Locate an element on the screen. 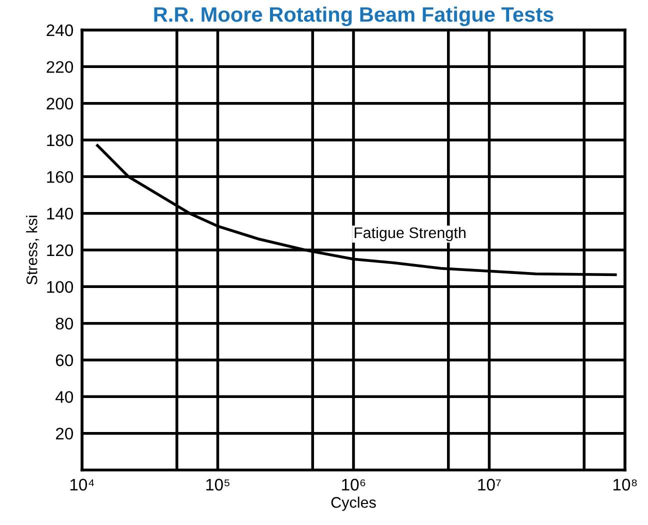  y-tick-label: 200 is located at coordinates (60, 104).